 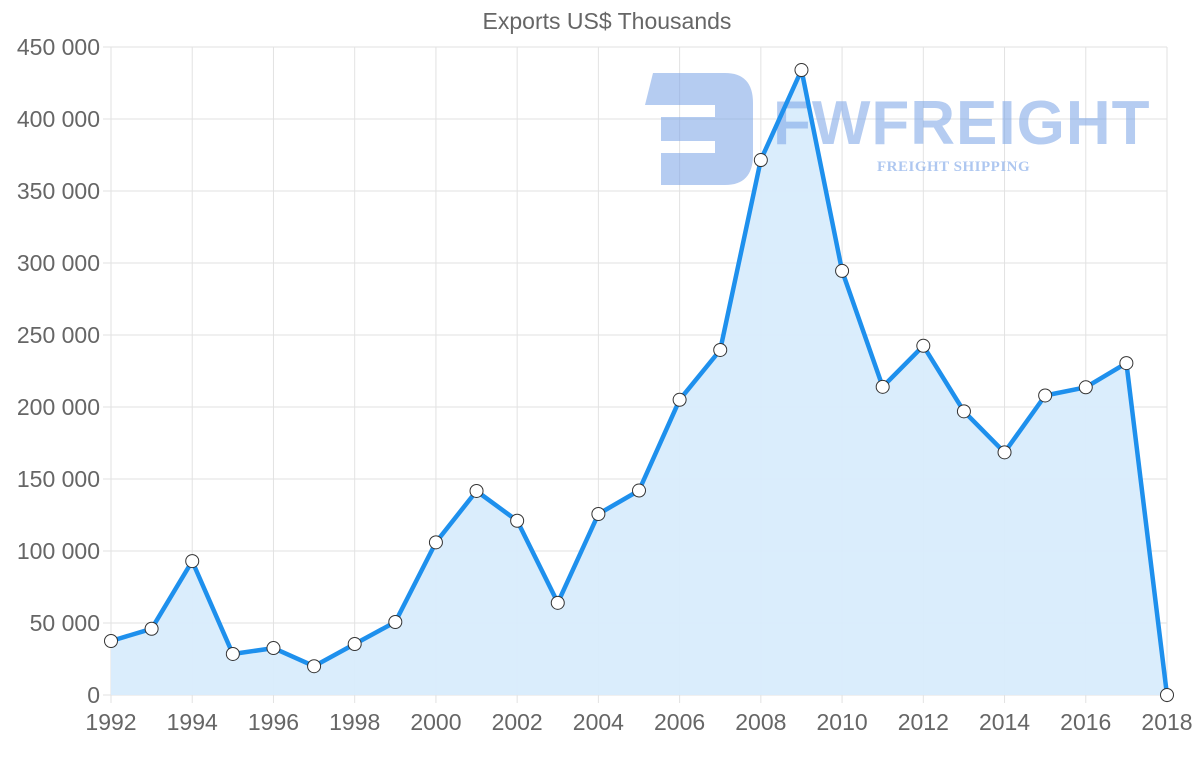 What do you see at coordinates (395, 621) in the screenshot?
I see `data-point-1999` at bounding box center [395, 621].